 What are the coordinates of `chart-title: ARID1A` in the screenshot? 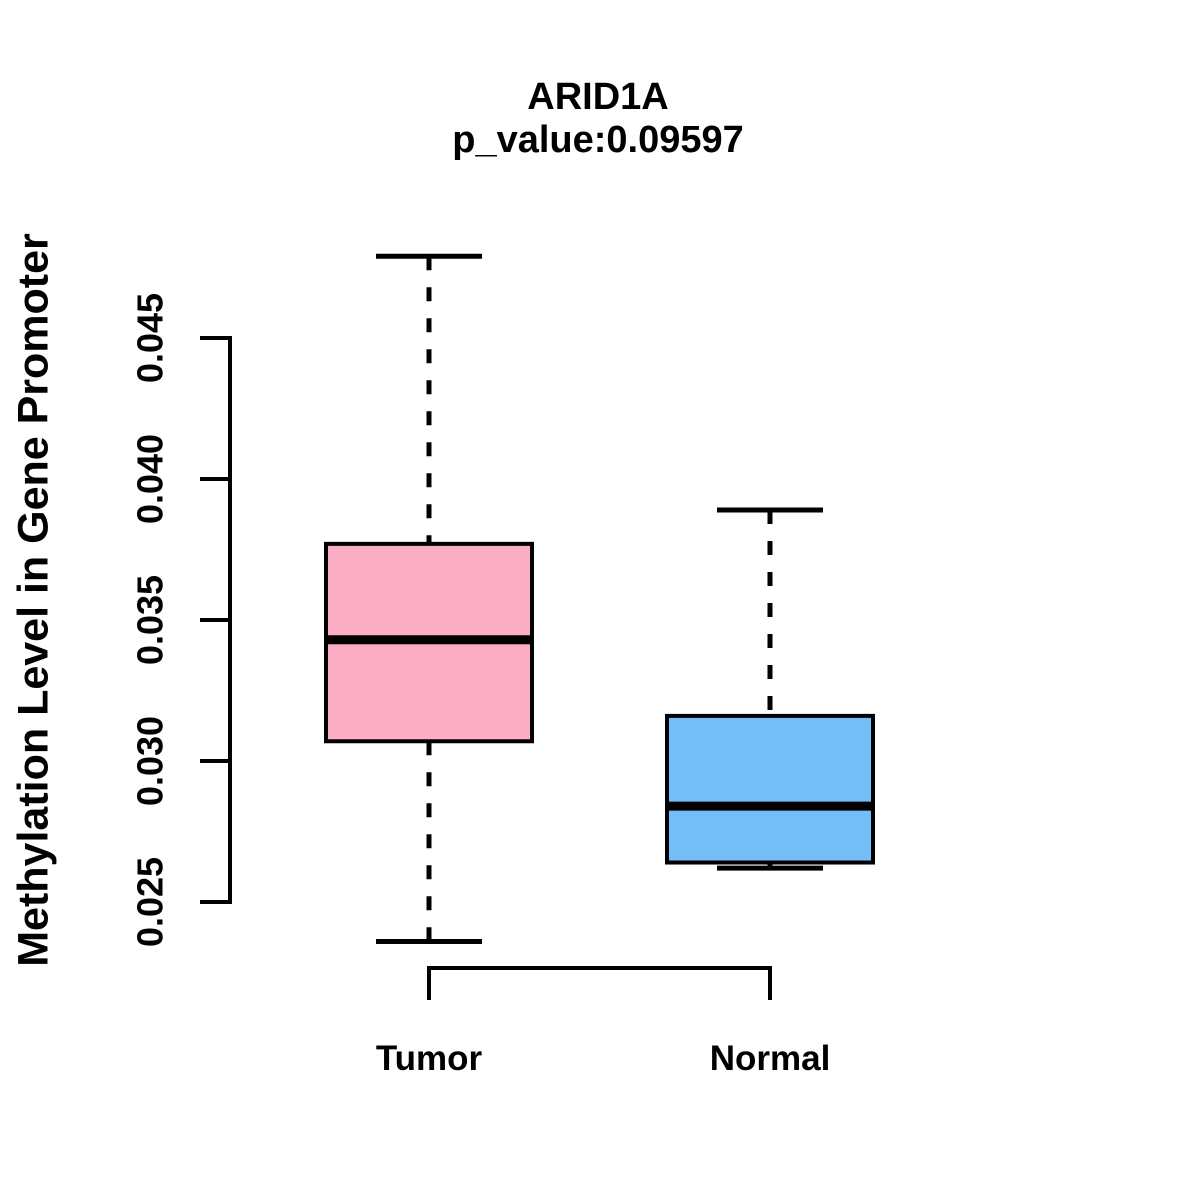 It's located at (598, 97).